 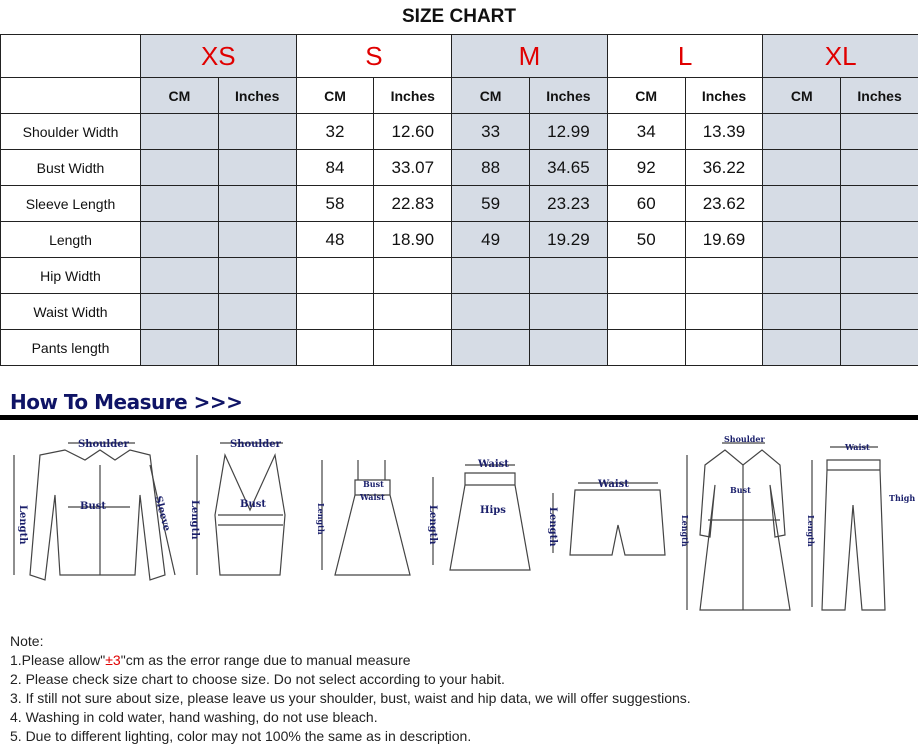 I want to click on unit-header-row: CM Inches CM Inches CM Inches CM Inches CM Inches, so click(x=459, y=95).